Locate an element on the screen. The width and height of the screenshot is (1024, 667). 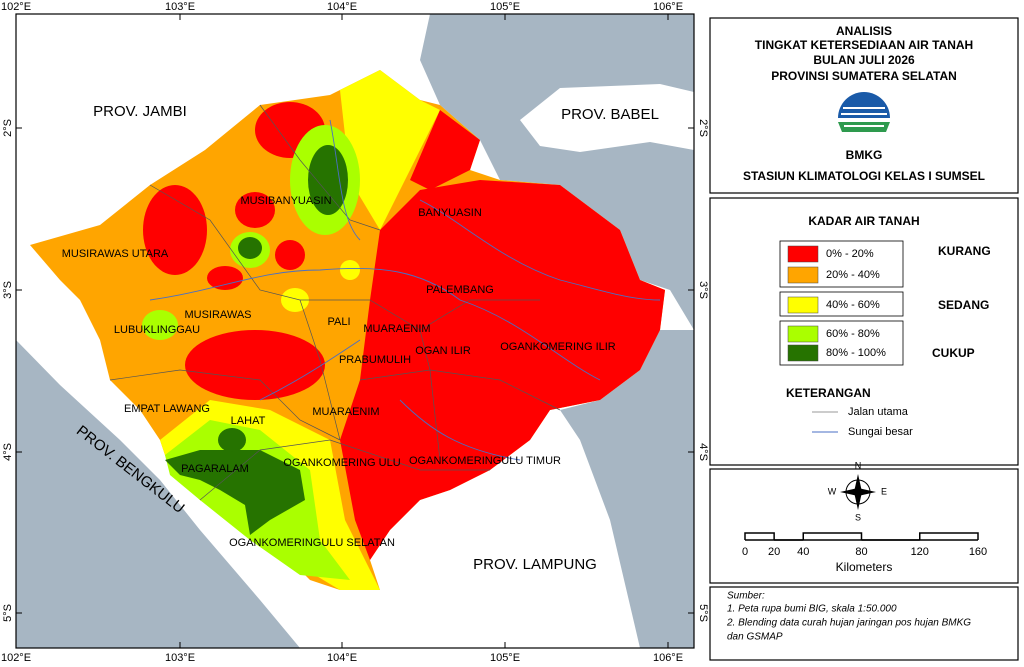
keterangan-title: KETERANGAN is located at coordinates (828, 393).